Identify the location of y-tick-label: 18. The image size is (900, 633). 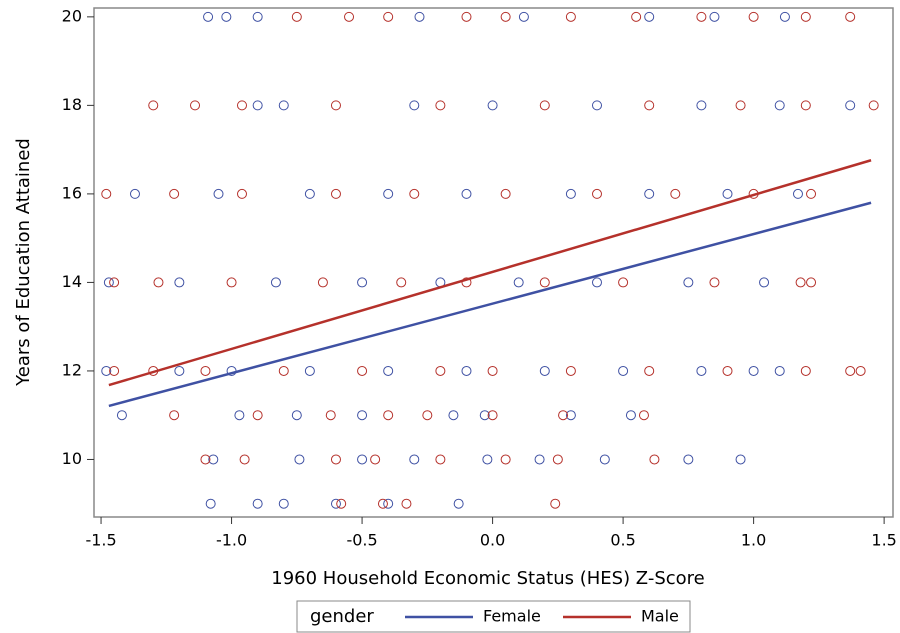
(72, 104).